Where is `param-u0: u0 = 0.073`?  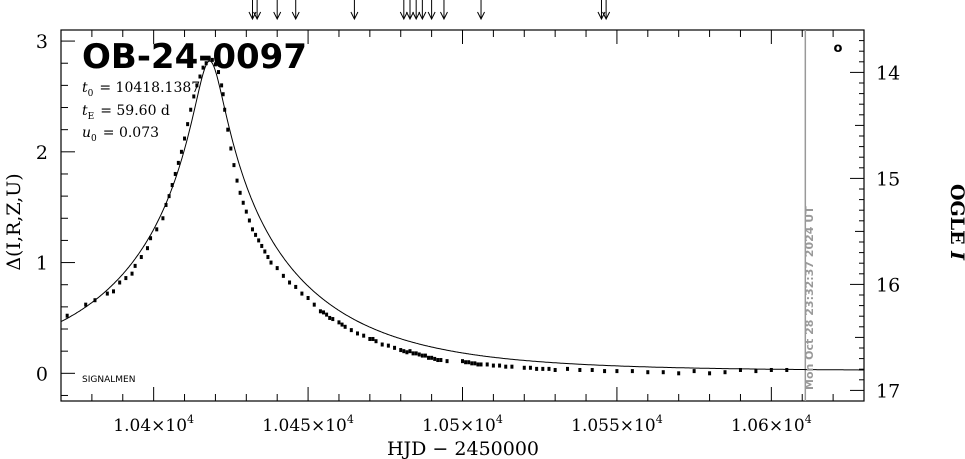
param-u0: u0 = 0.073 is located at coordinates (120, 134).